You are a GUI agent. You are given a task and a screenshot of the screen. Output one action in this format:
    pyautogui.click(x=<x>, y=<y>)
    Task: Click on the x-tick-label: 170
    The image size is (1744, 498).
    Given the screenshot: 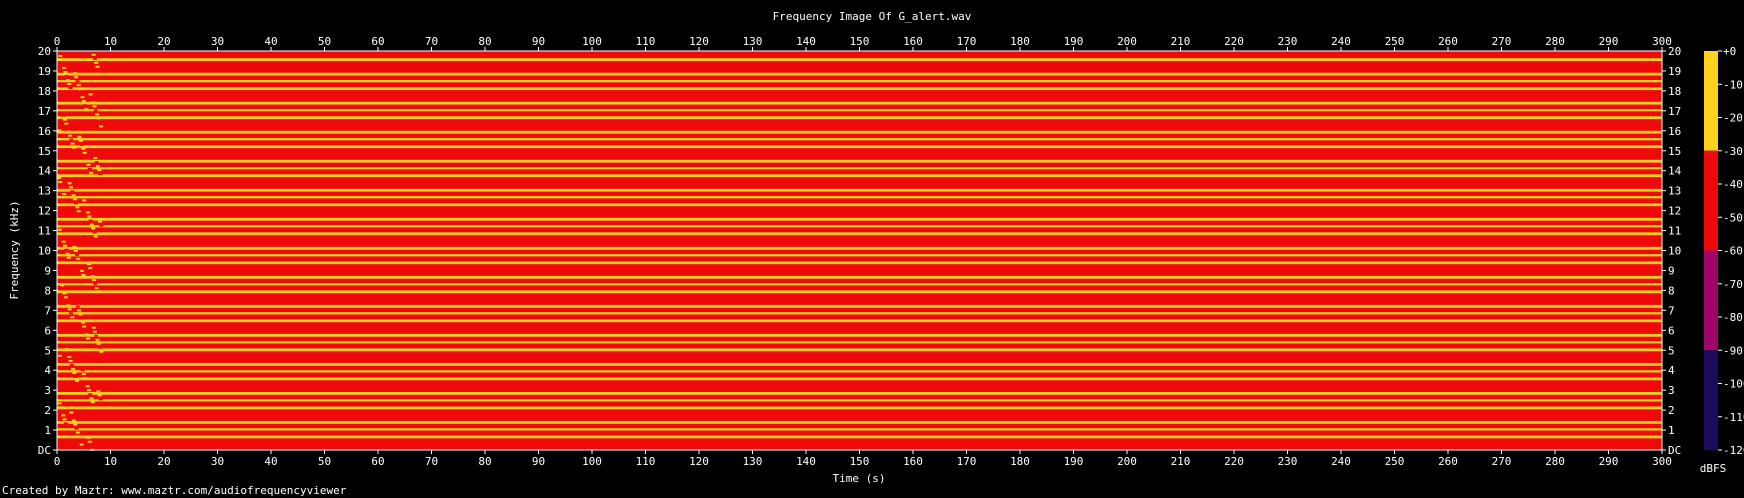 What is the action you would take?
    pyautogui.click(x=967, y=461)
    